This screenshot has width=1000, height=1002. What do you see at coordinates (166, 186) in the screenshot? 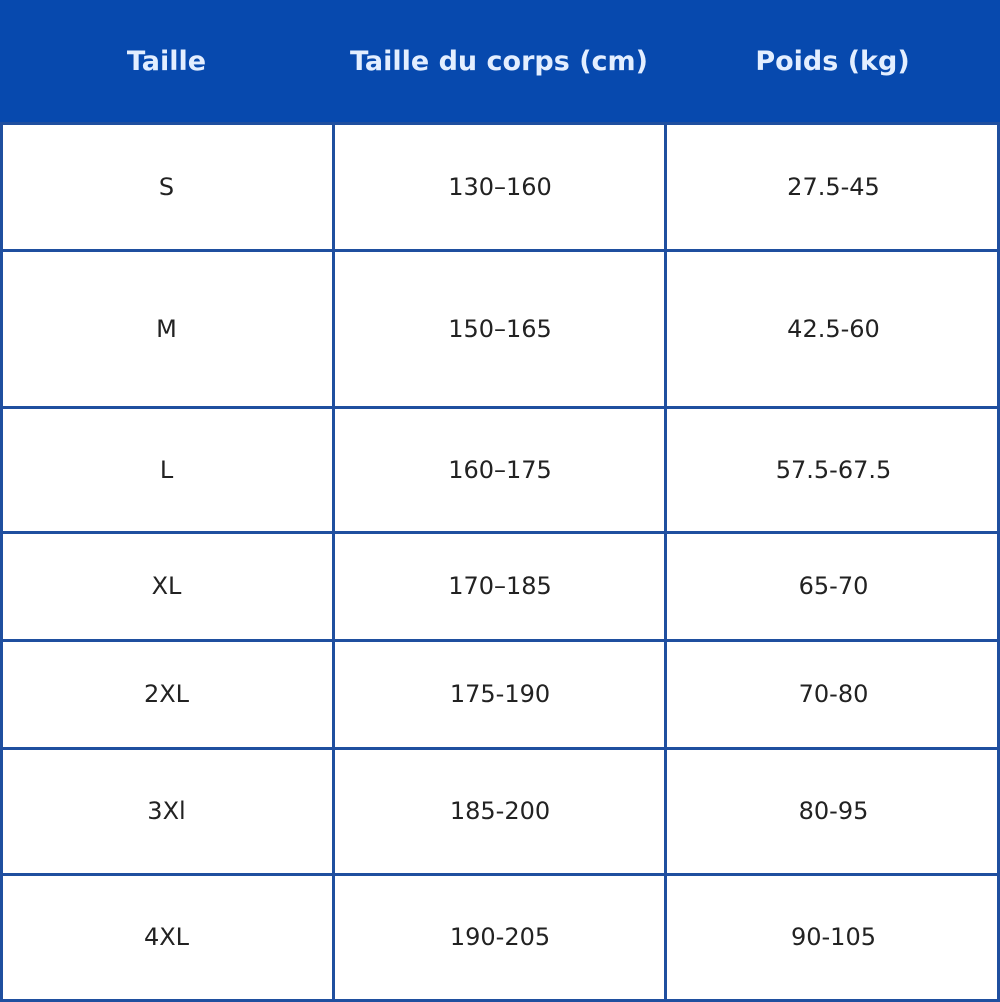
I see `cell-size: S` at bounding box center [166, 186].